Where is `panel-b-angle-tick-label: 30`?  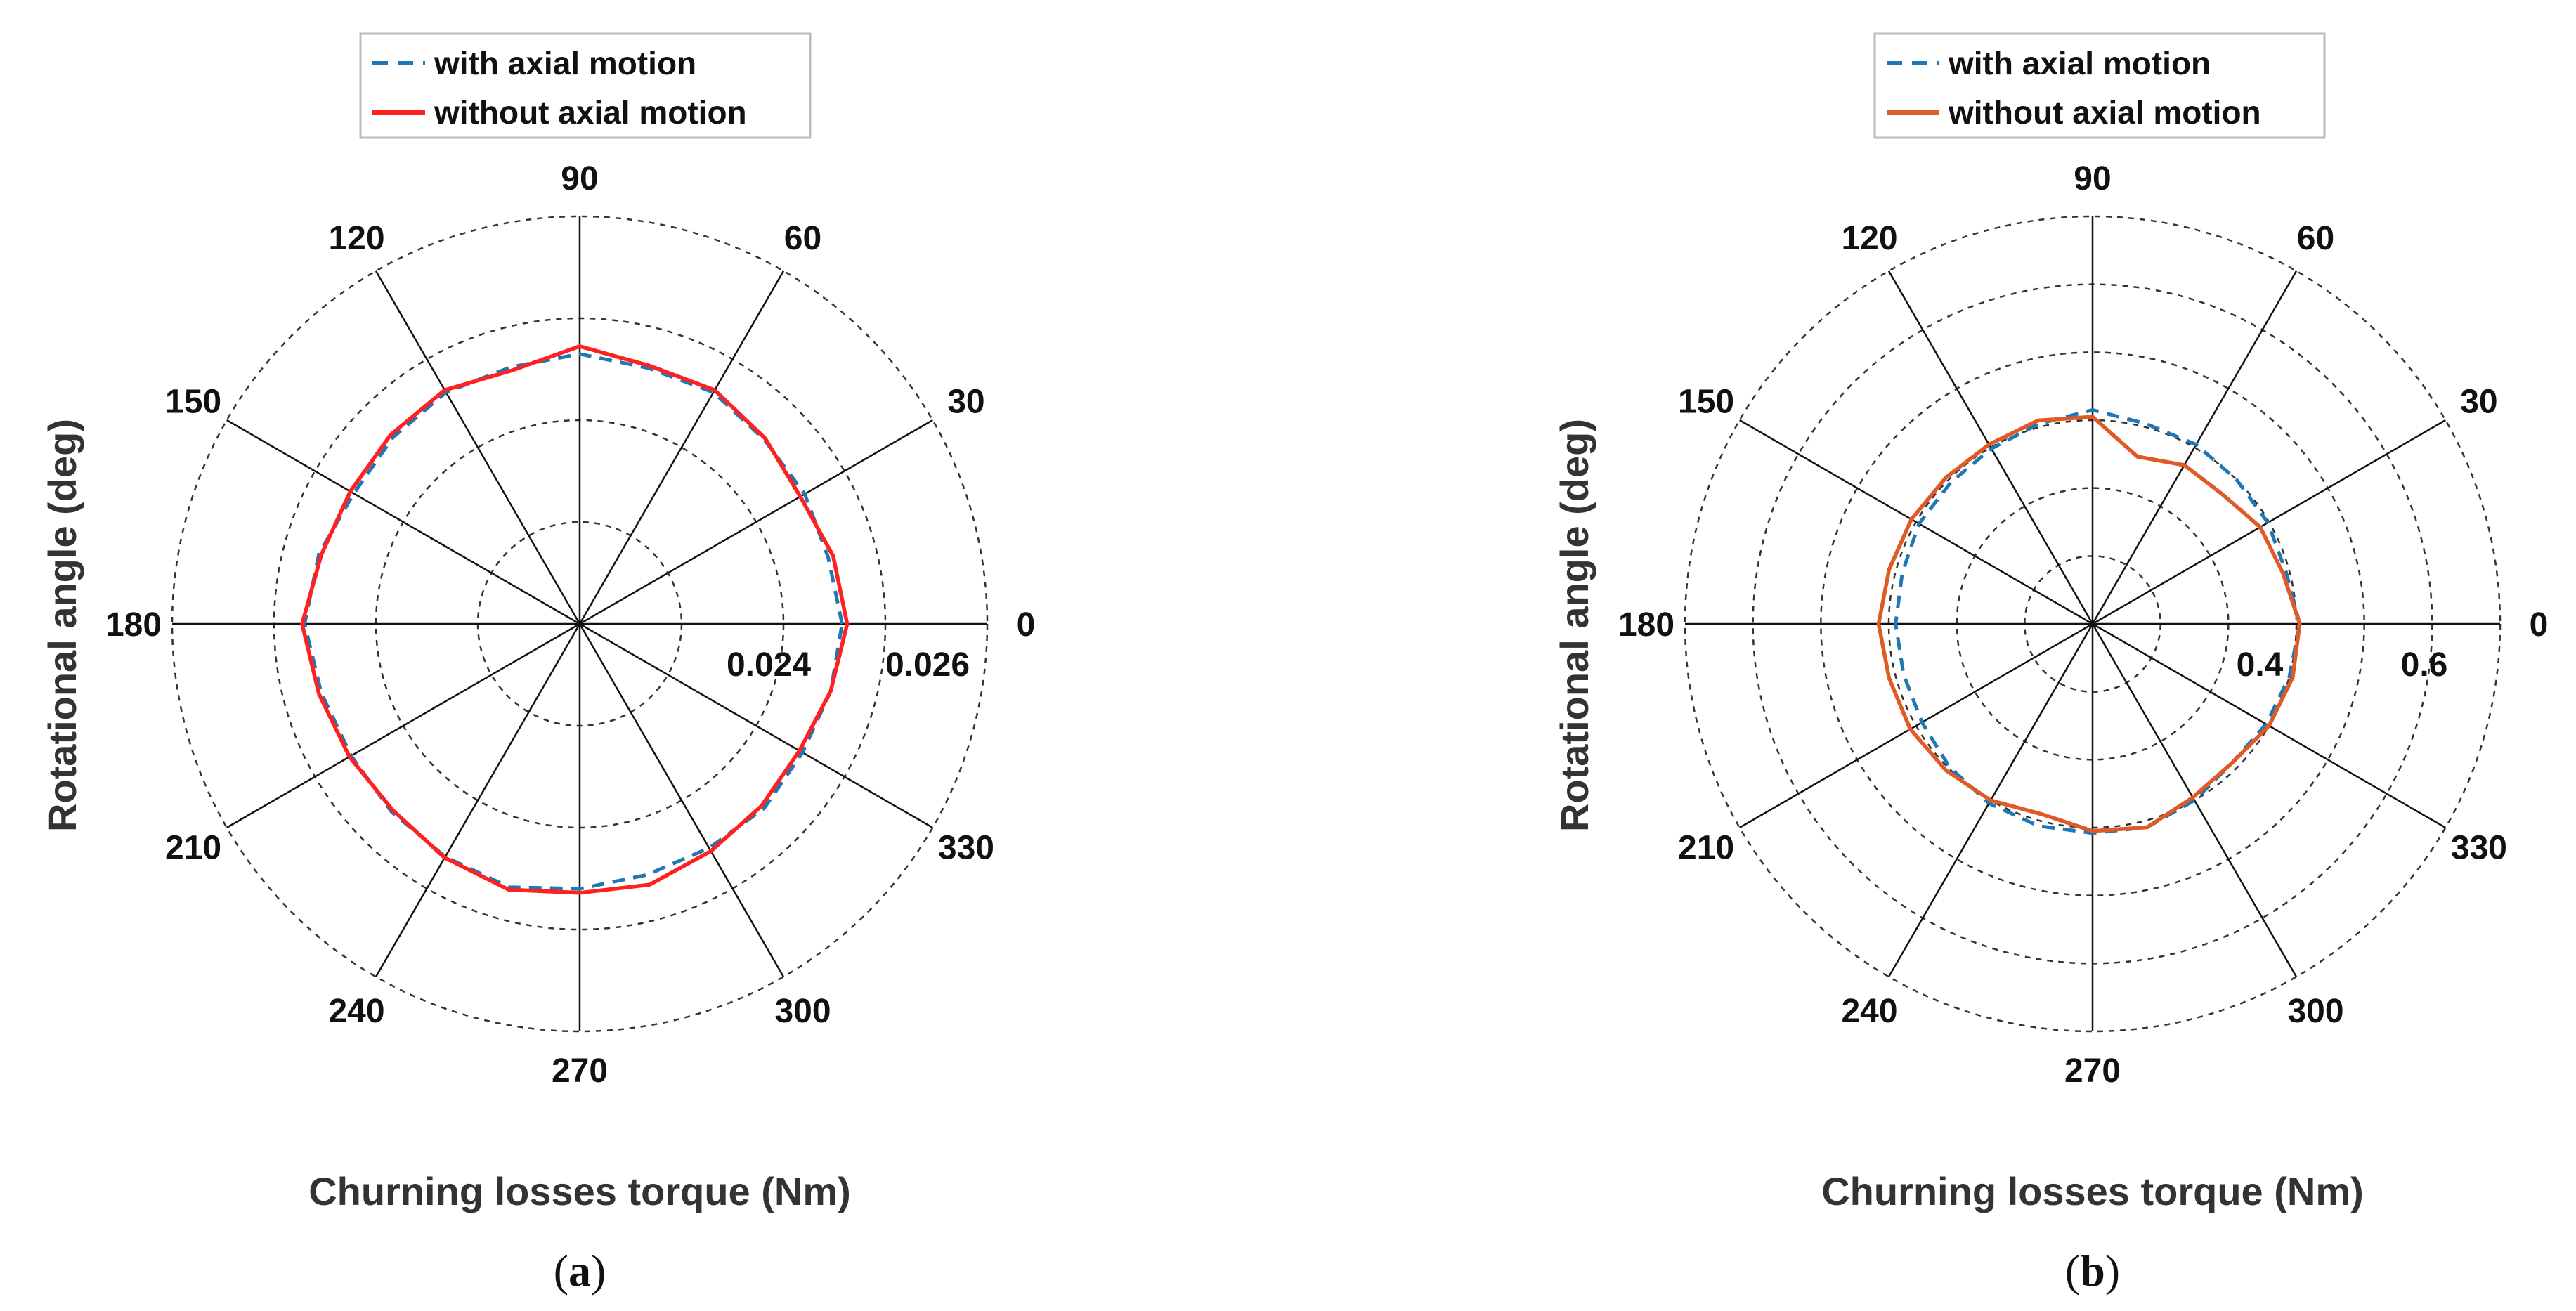
panel-b-angle-tick-label: 30 is located at coordinates (2478, 402).